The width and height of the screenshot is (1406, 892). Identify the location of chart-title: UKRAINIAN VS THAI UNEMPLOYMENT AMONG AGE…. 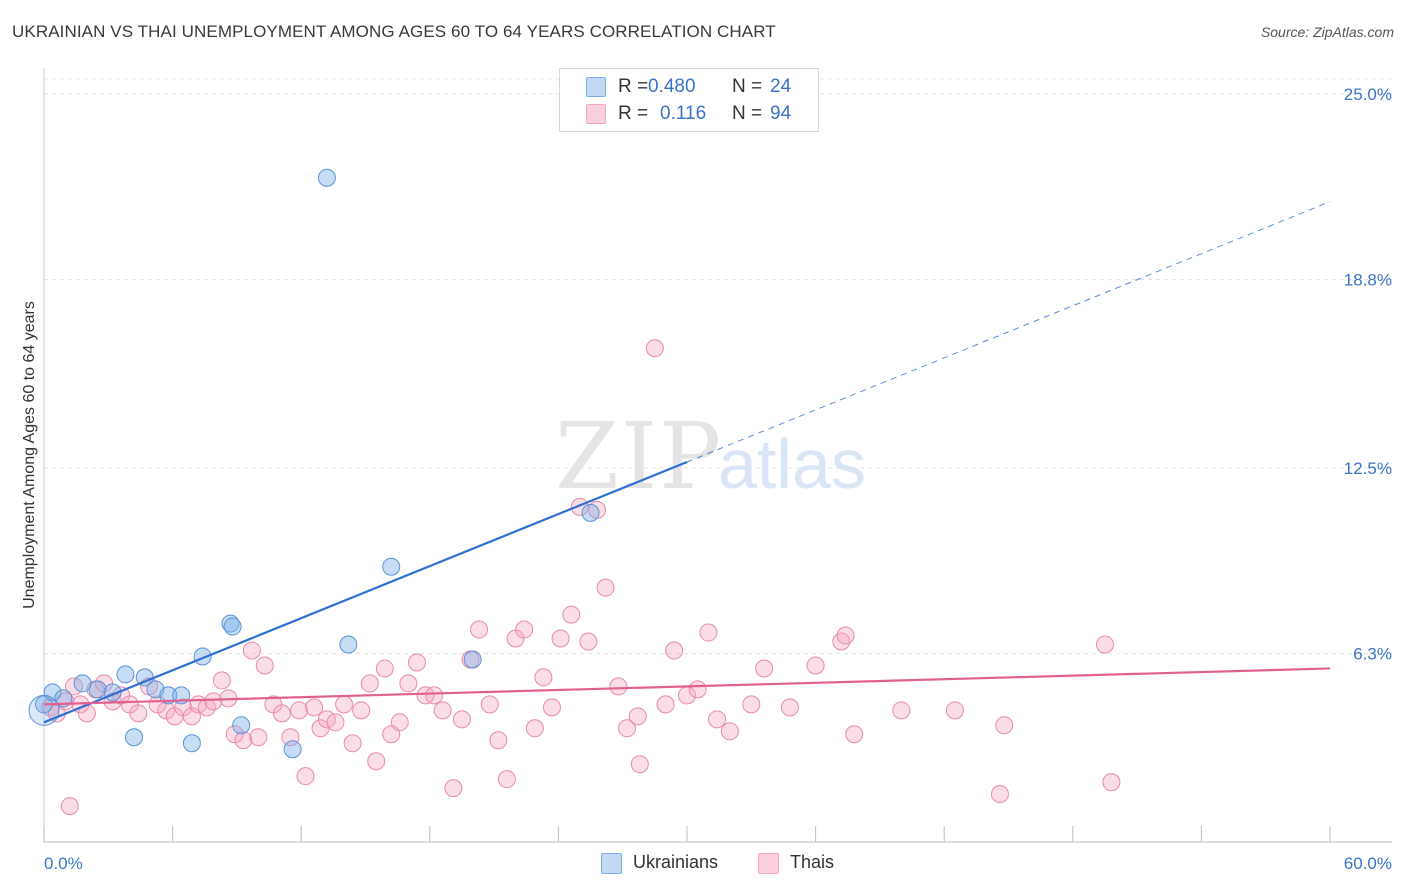
(394, 31).